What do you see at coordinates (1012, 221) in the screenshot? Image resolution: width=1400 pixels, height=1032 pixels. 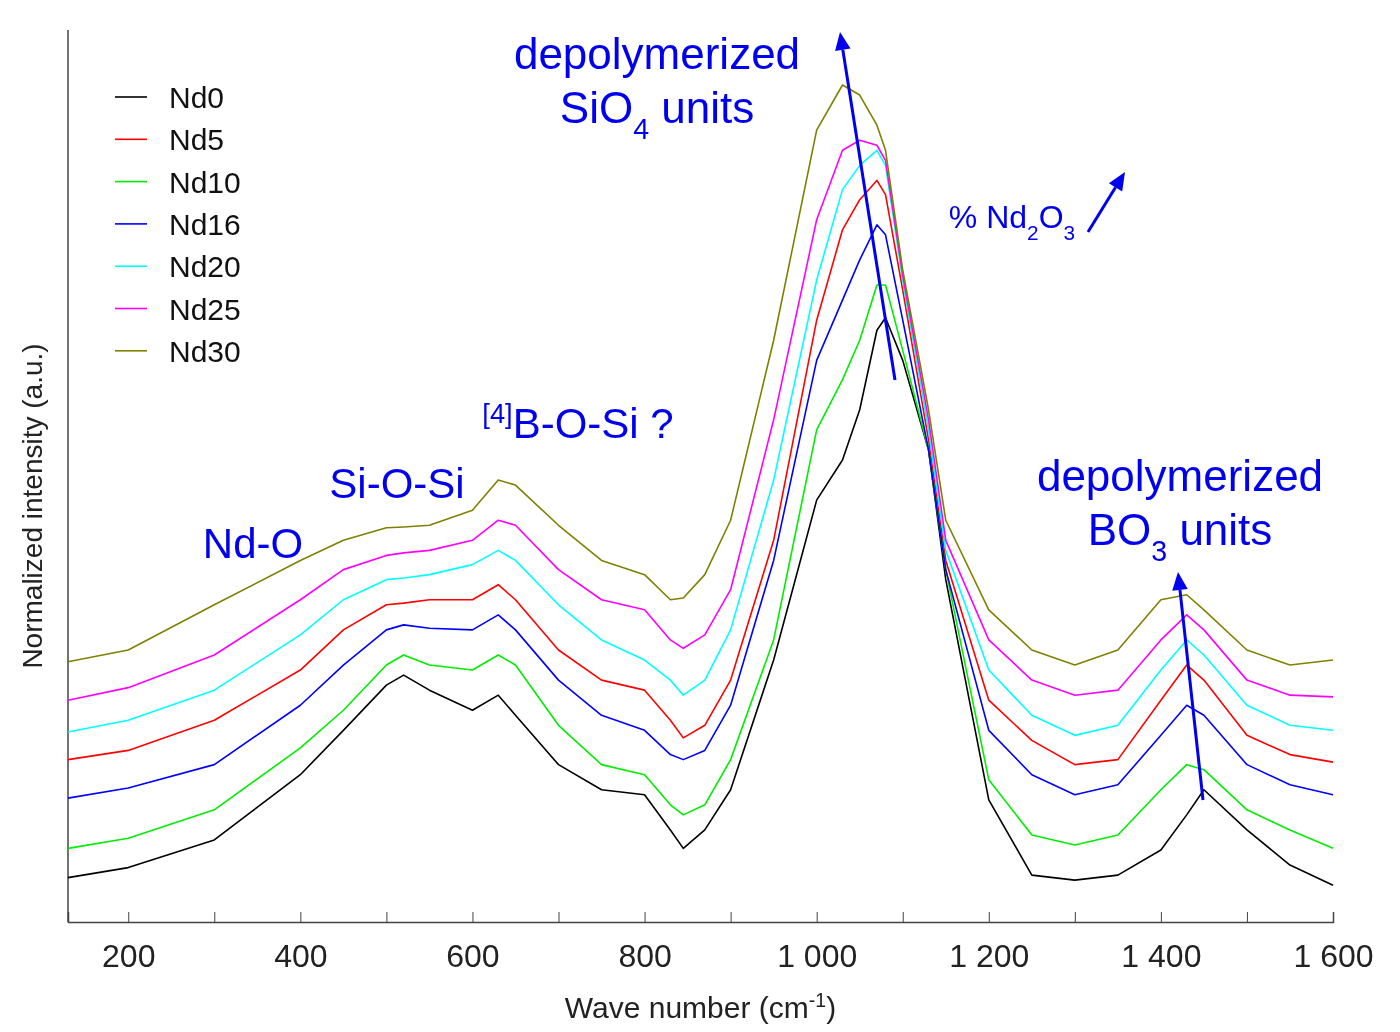 I see `annotation: % Nd$_{2}$O$_{3}$` at bounding box center [1012, 221].